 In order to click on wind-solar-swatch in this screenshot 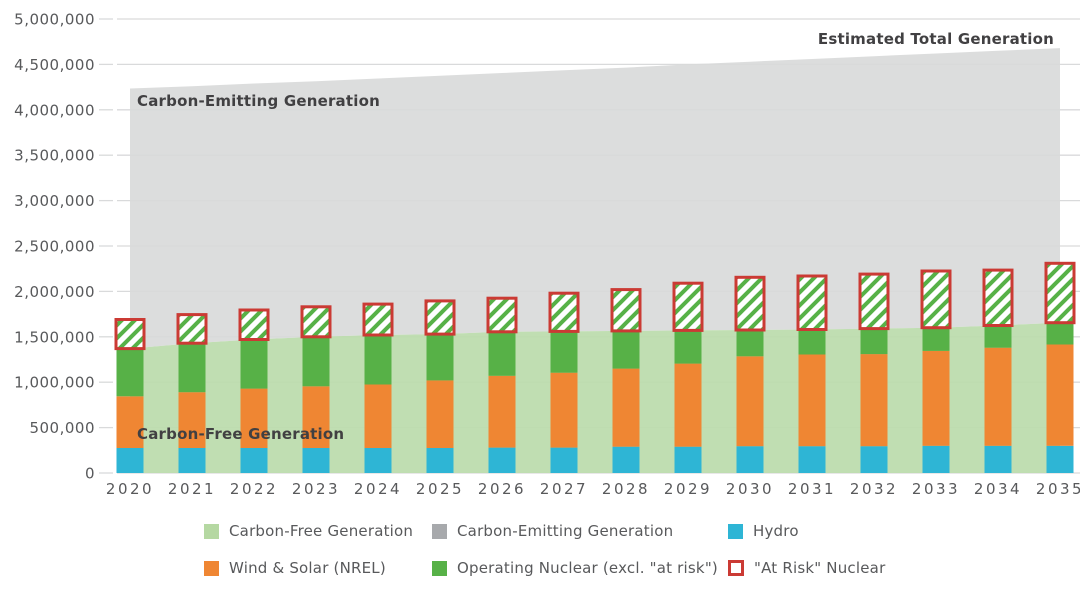, I will do `click(211, 568)`.